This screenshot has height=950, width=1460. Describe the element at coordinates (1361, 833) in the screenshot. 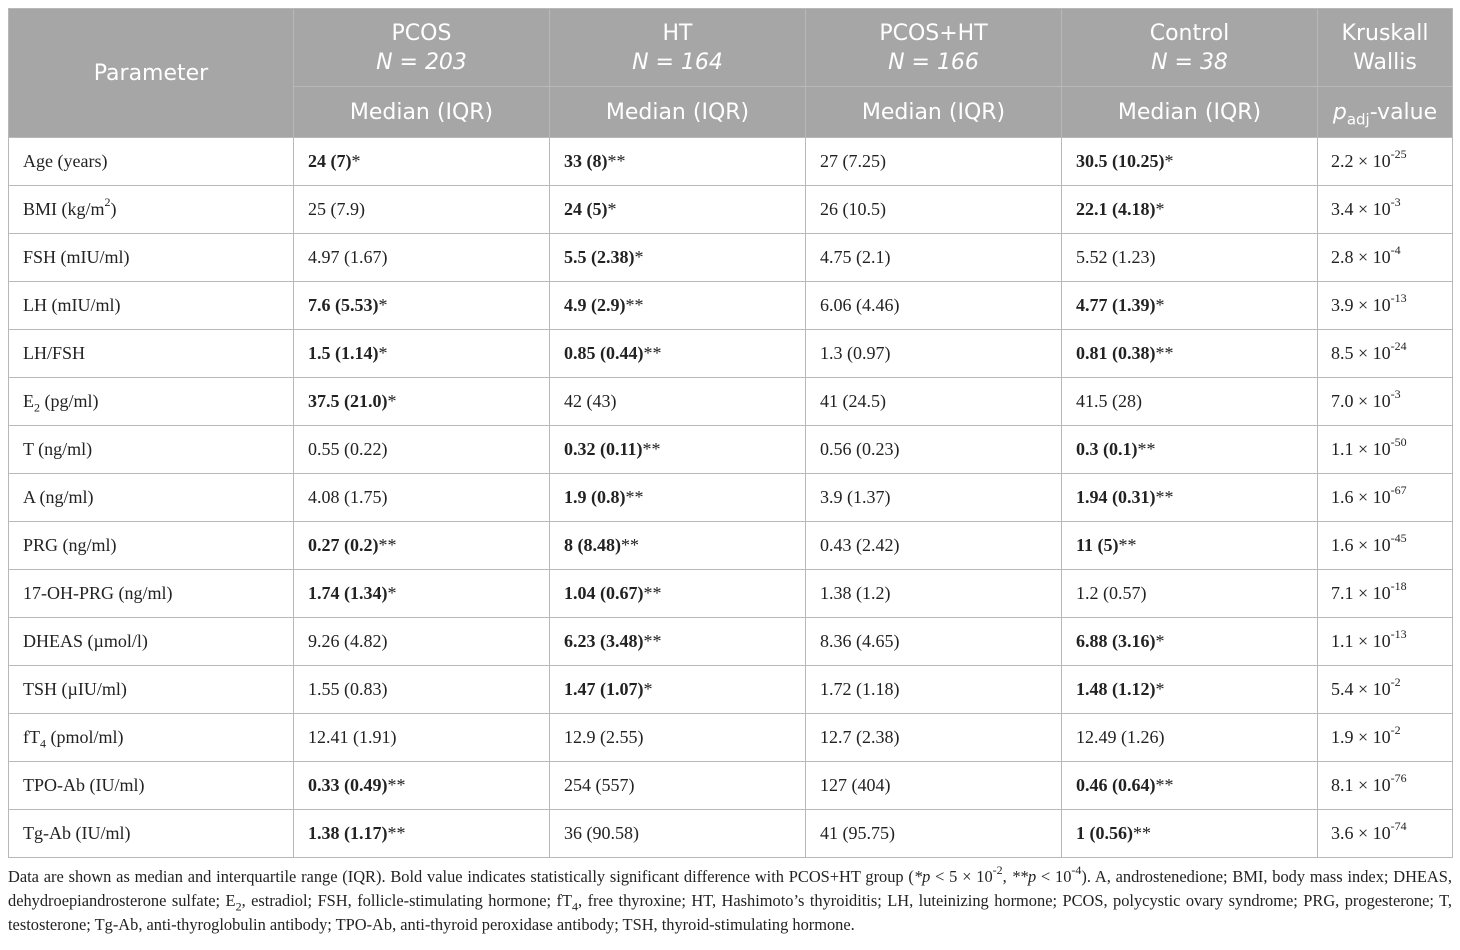

I see `pvalue-mantissa: 3.6 × 10` at that location.